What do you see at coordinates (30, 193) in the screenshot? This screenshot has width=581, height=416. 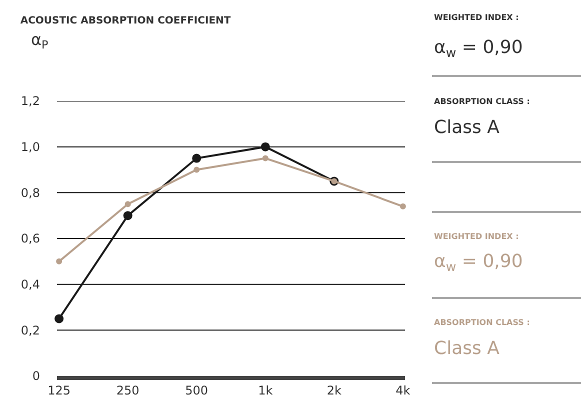 I see `y-tick-label: 0,8` at bounding box center [30, 193].